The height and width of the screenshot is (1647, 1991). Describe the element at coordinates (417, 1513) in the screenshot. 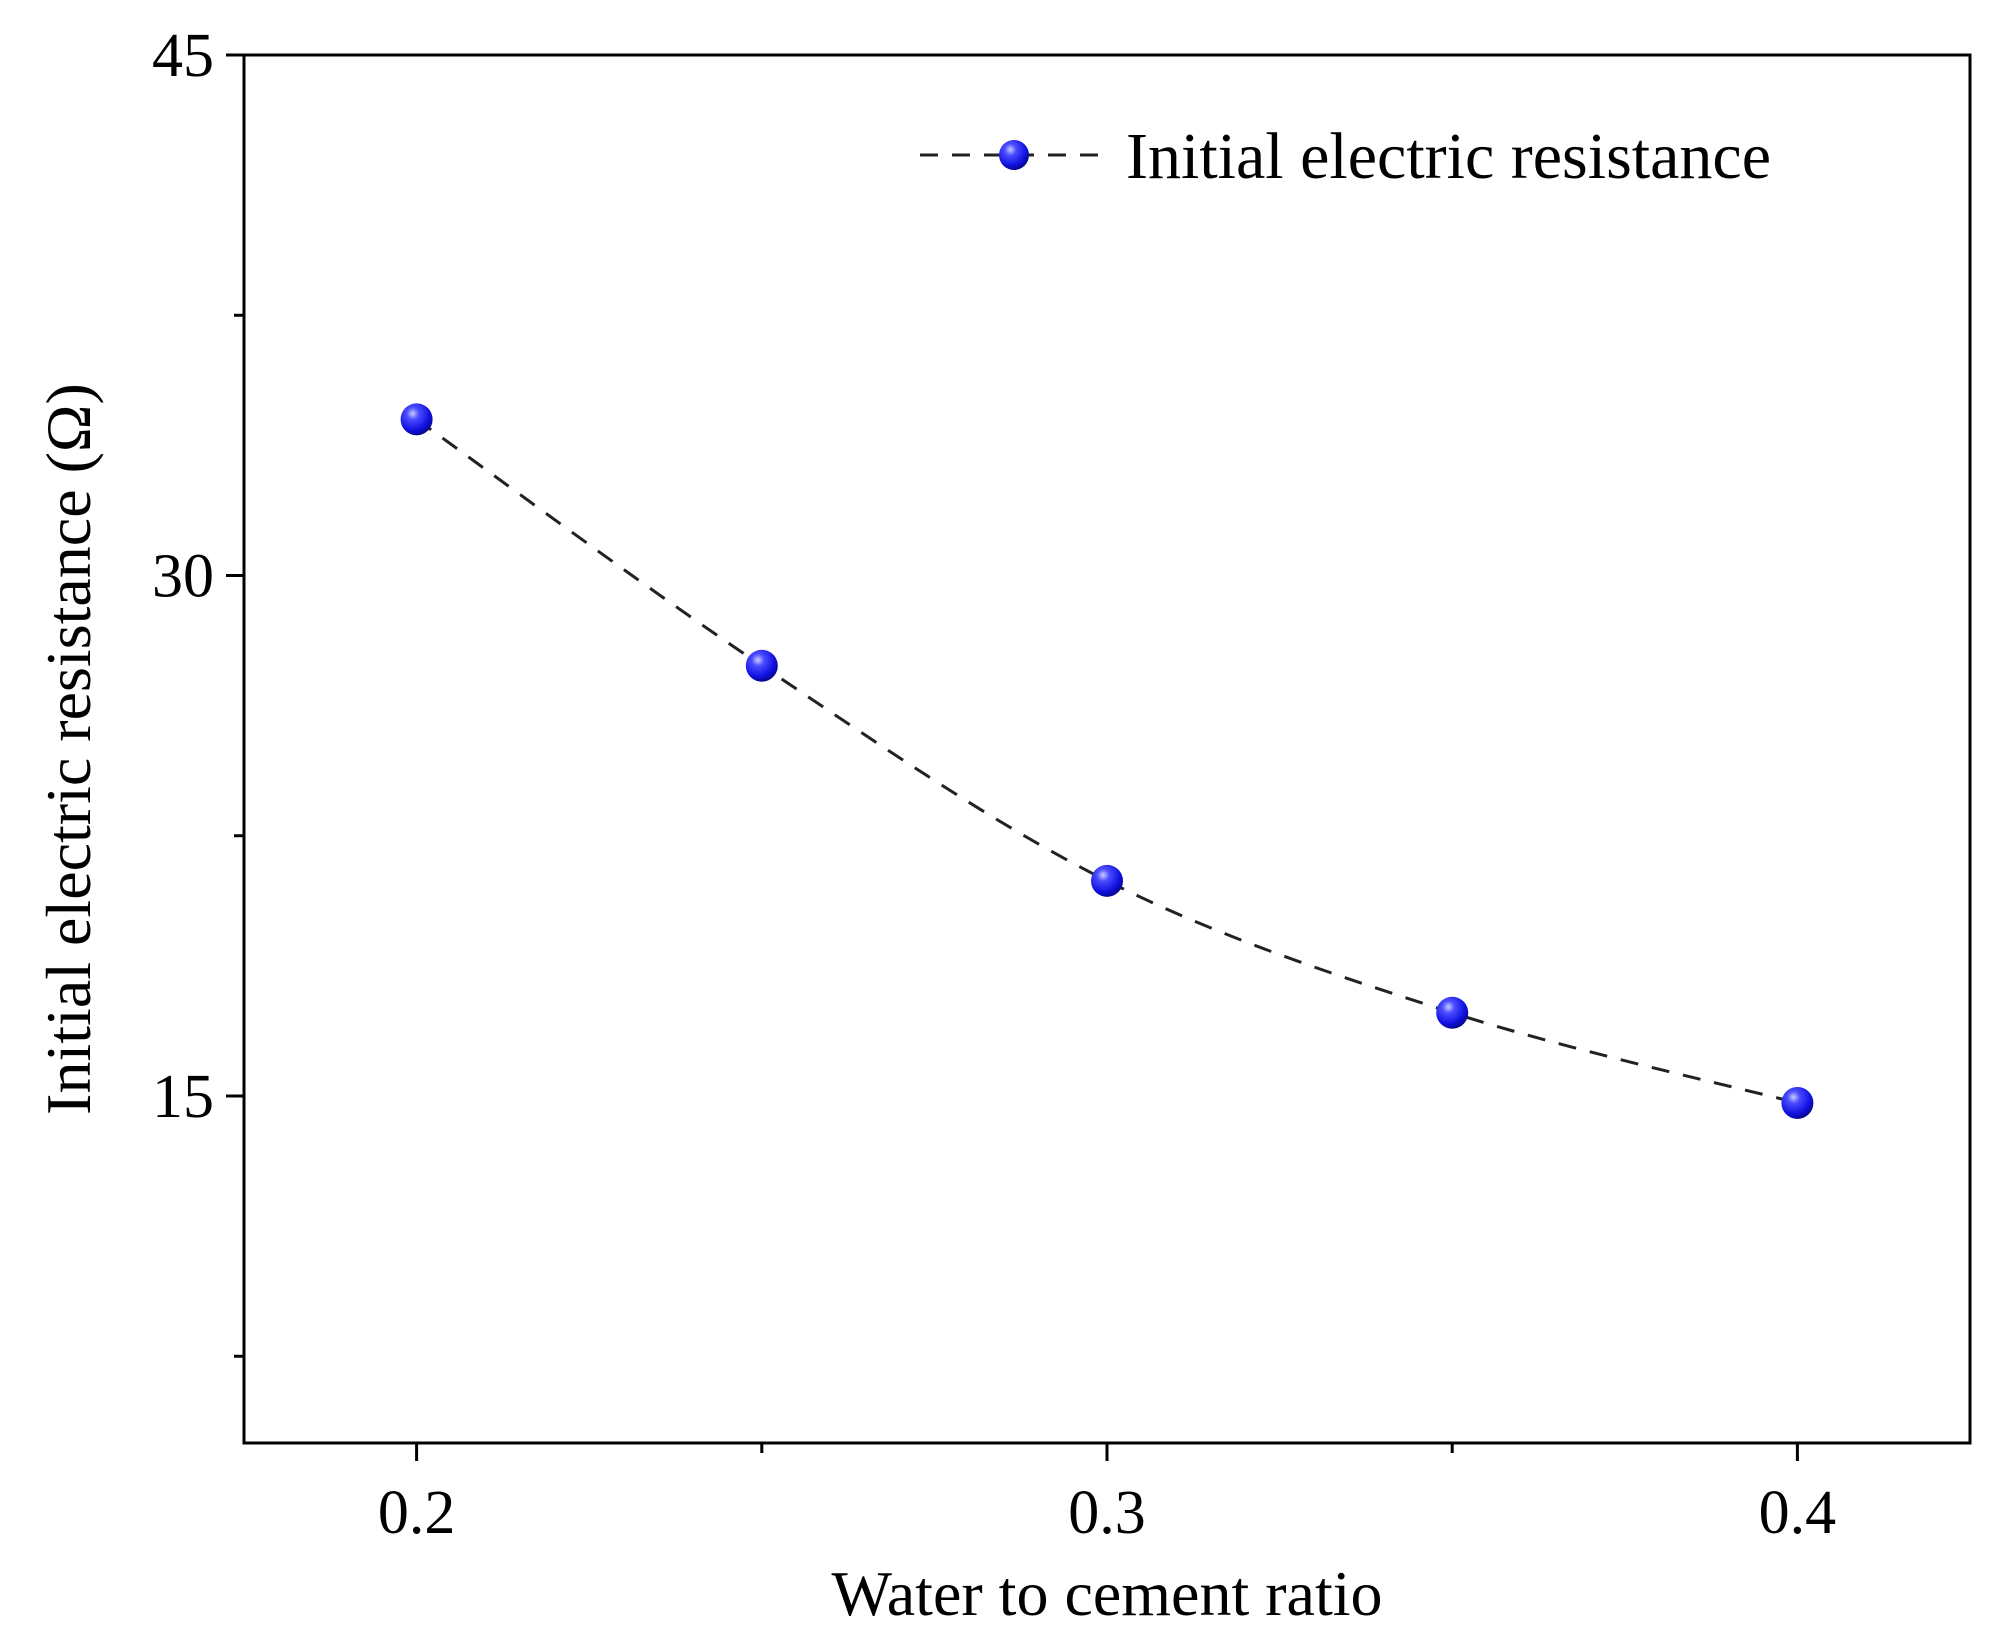

I see `x-tick-label: 0.2` at that location.